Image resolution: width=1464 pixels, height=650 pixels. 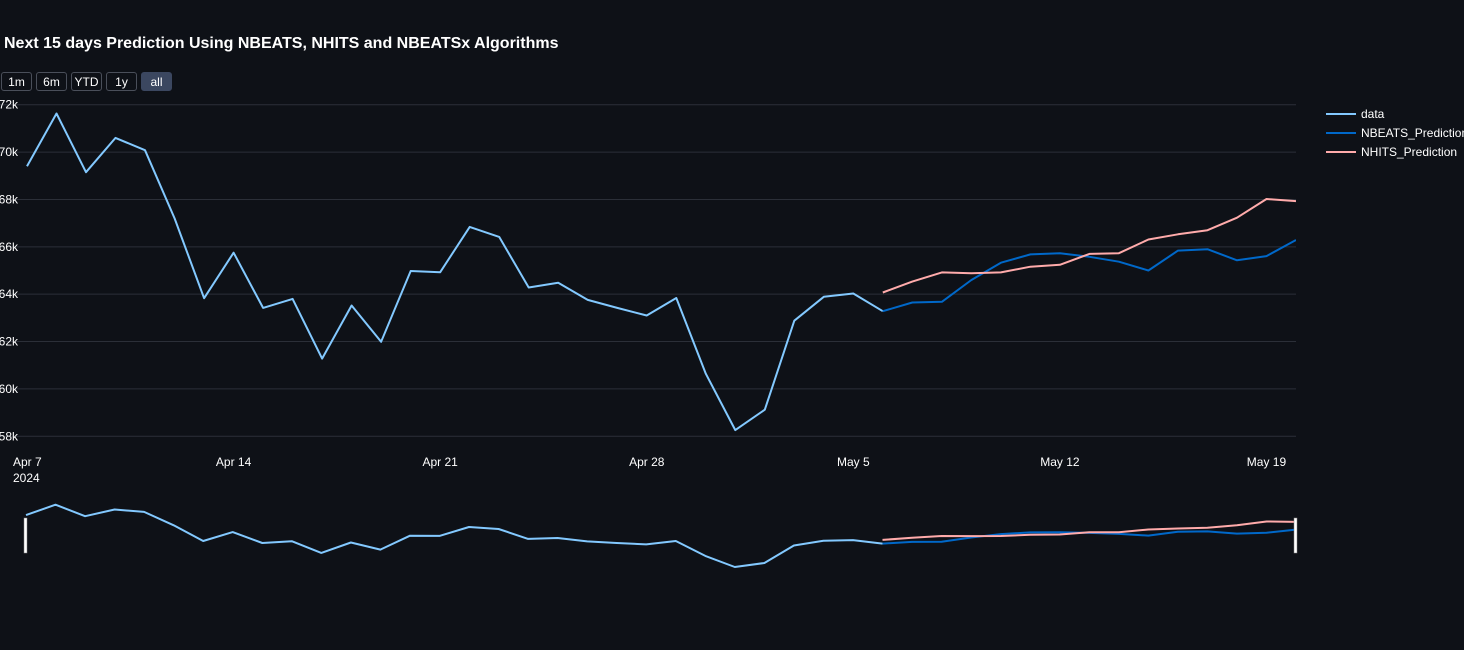 What do you see at coordinates (1089, 246) in the screenshot?
I see `series-line-NHITS_Prediction` at bounding box center [1089, 246].